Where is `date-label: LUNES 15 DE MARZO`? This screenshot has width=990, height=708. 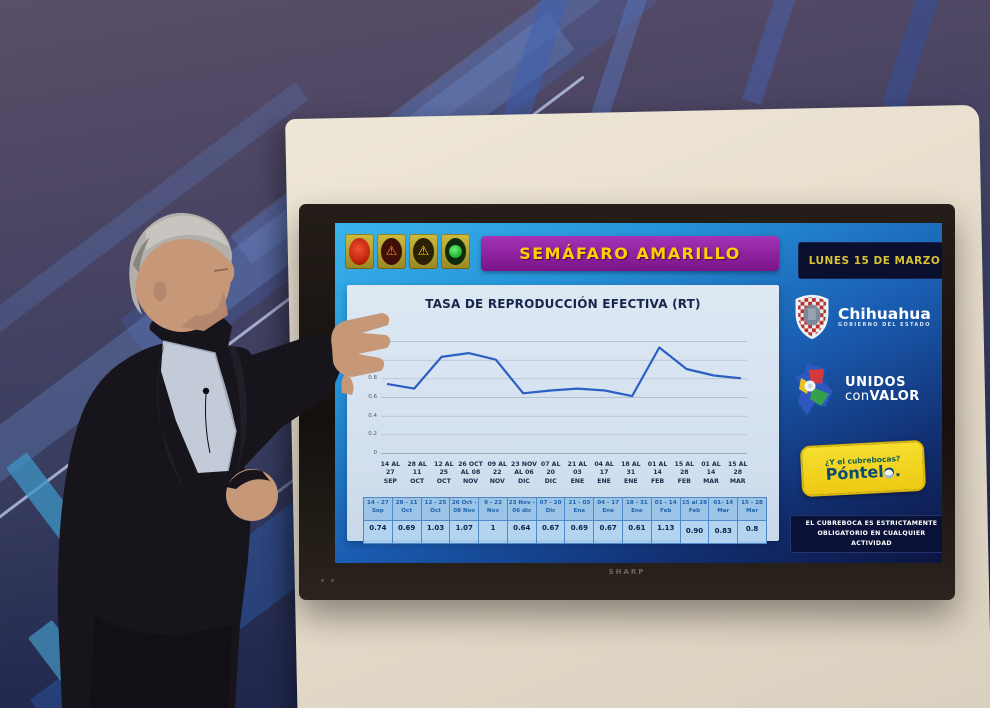
date-label: LUNES 15 DE MARZO is located at coordinates (874, 260).